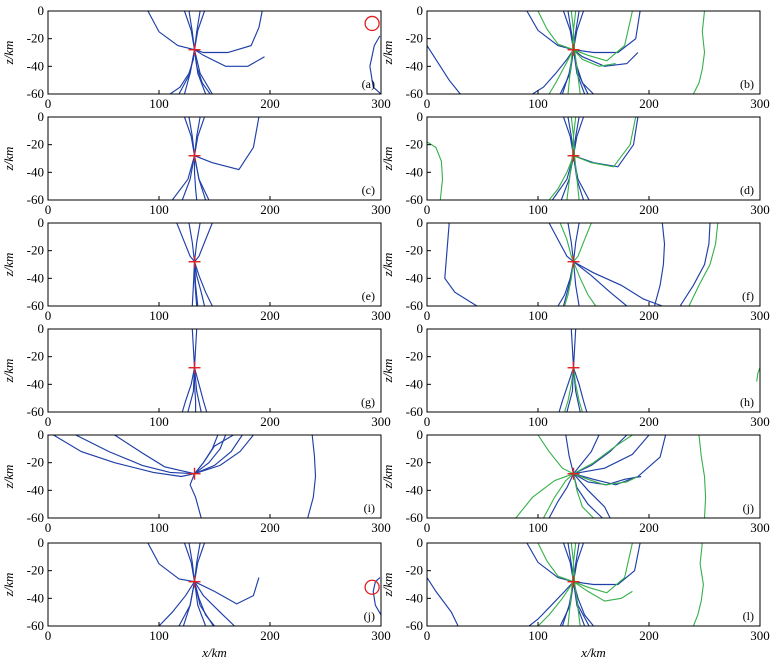 The image size is (783, 662). I want to click on x-axis-label-left: x/km, so click(214, 652).